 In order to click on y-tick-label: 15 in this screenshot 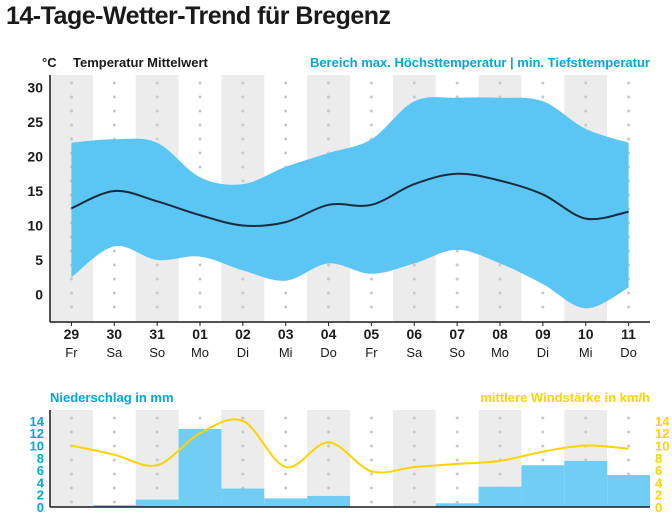, I will do `click(35, 191)`.